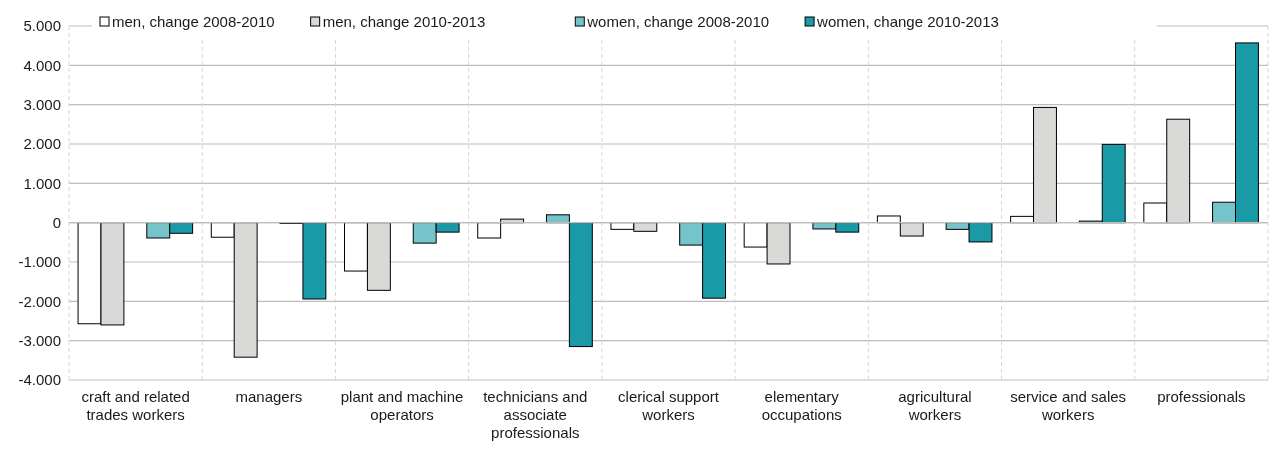 The width and height of the screenshot is (1273, 459). What do you see at coordinates (135, 405) in the screenshot?
I see `x-tick-label: craft and related trades workers` at bounding box center [135, 405].